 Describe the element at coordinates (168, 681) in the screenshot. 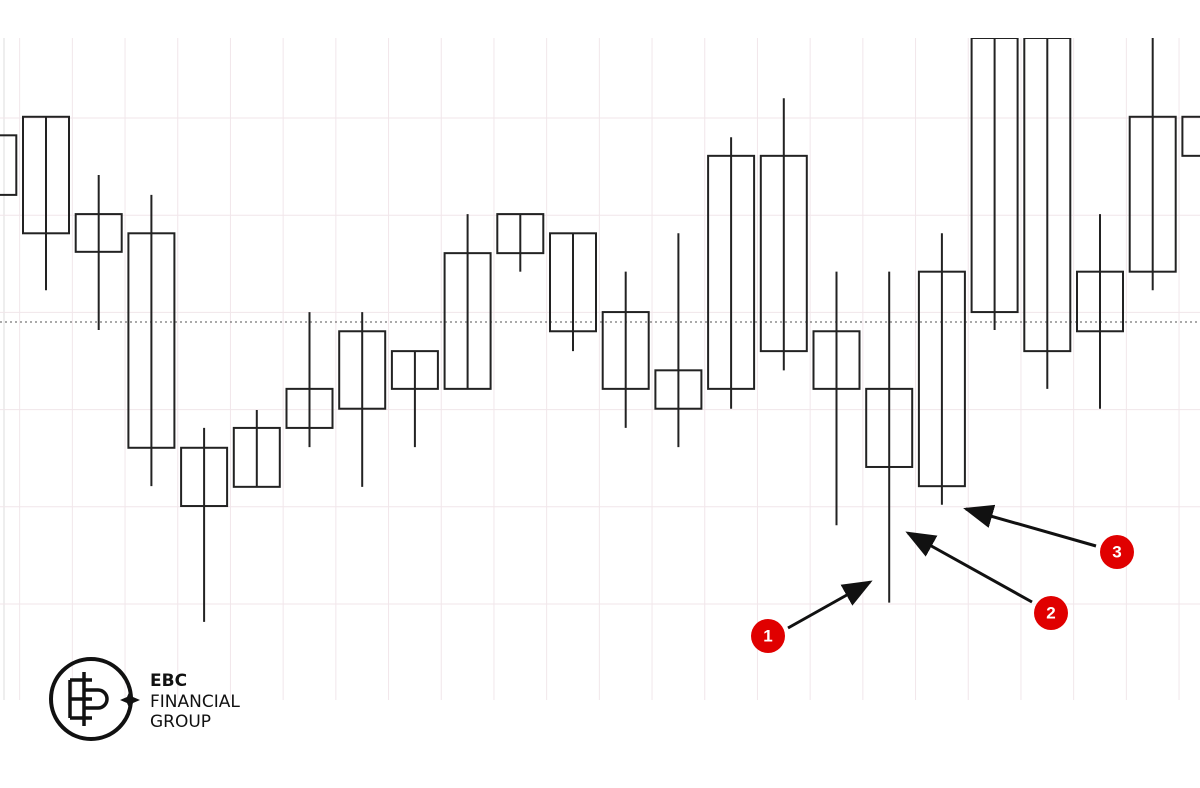

I see `logo-text: EBC` at that location.